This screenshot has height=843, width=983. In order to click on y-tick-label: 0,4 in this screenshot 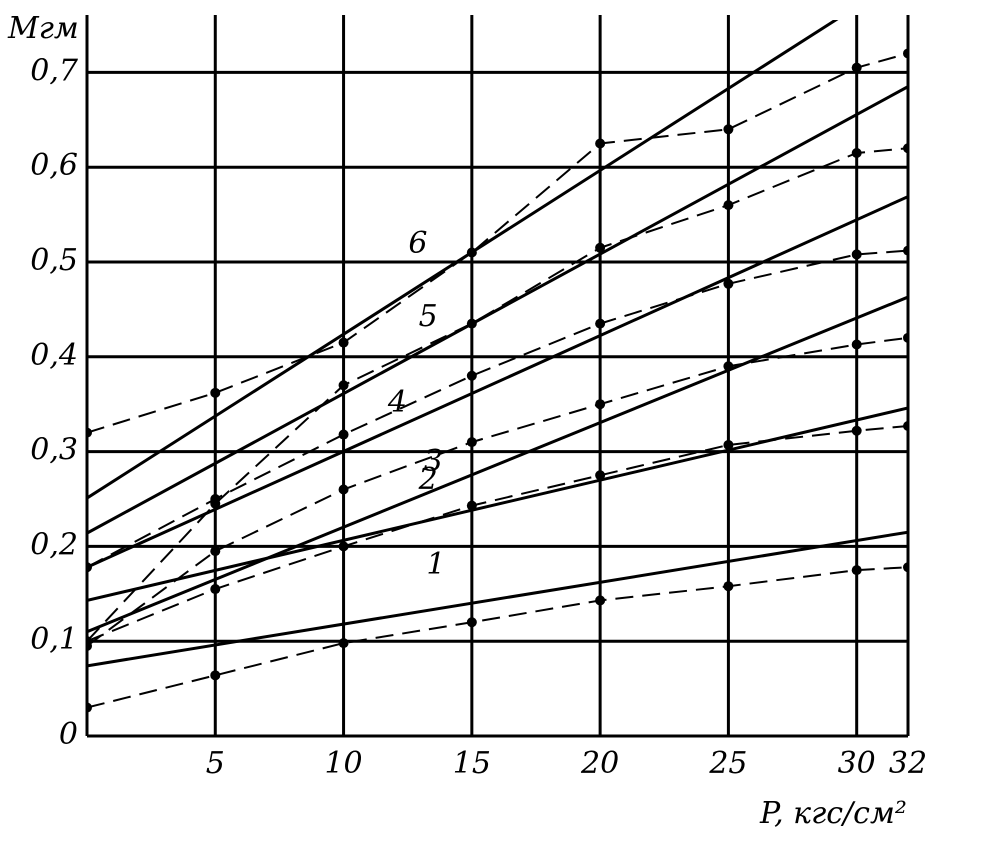, I will do `click(54, 355)`.